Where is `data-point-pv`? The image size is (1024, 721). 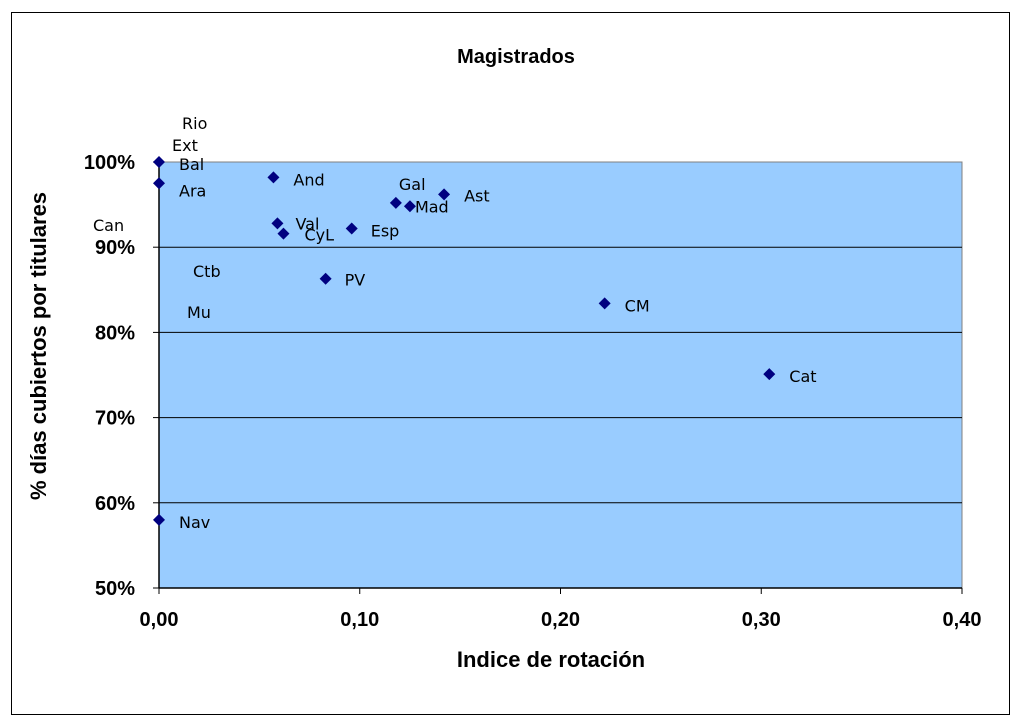
data-point-pv is located at coordinates (325, 278).